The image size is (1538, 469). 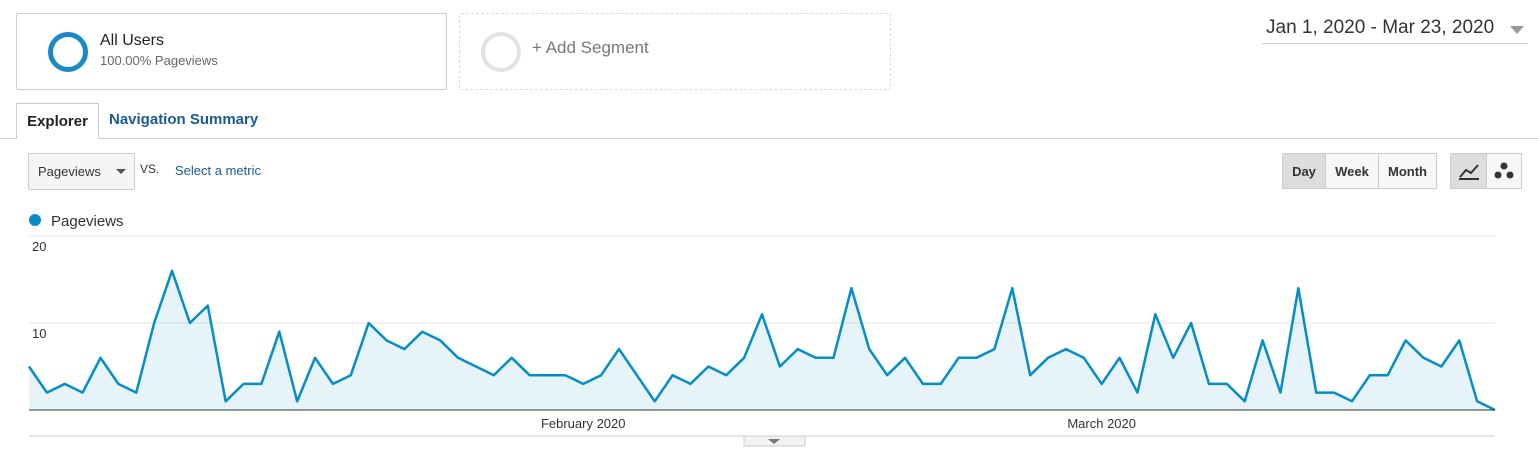 I want to click on tab: Navigation Summary, so click(x=184, y=119).